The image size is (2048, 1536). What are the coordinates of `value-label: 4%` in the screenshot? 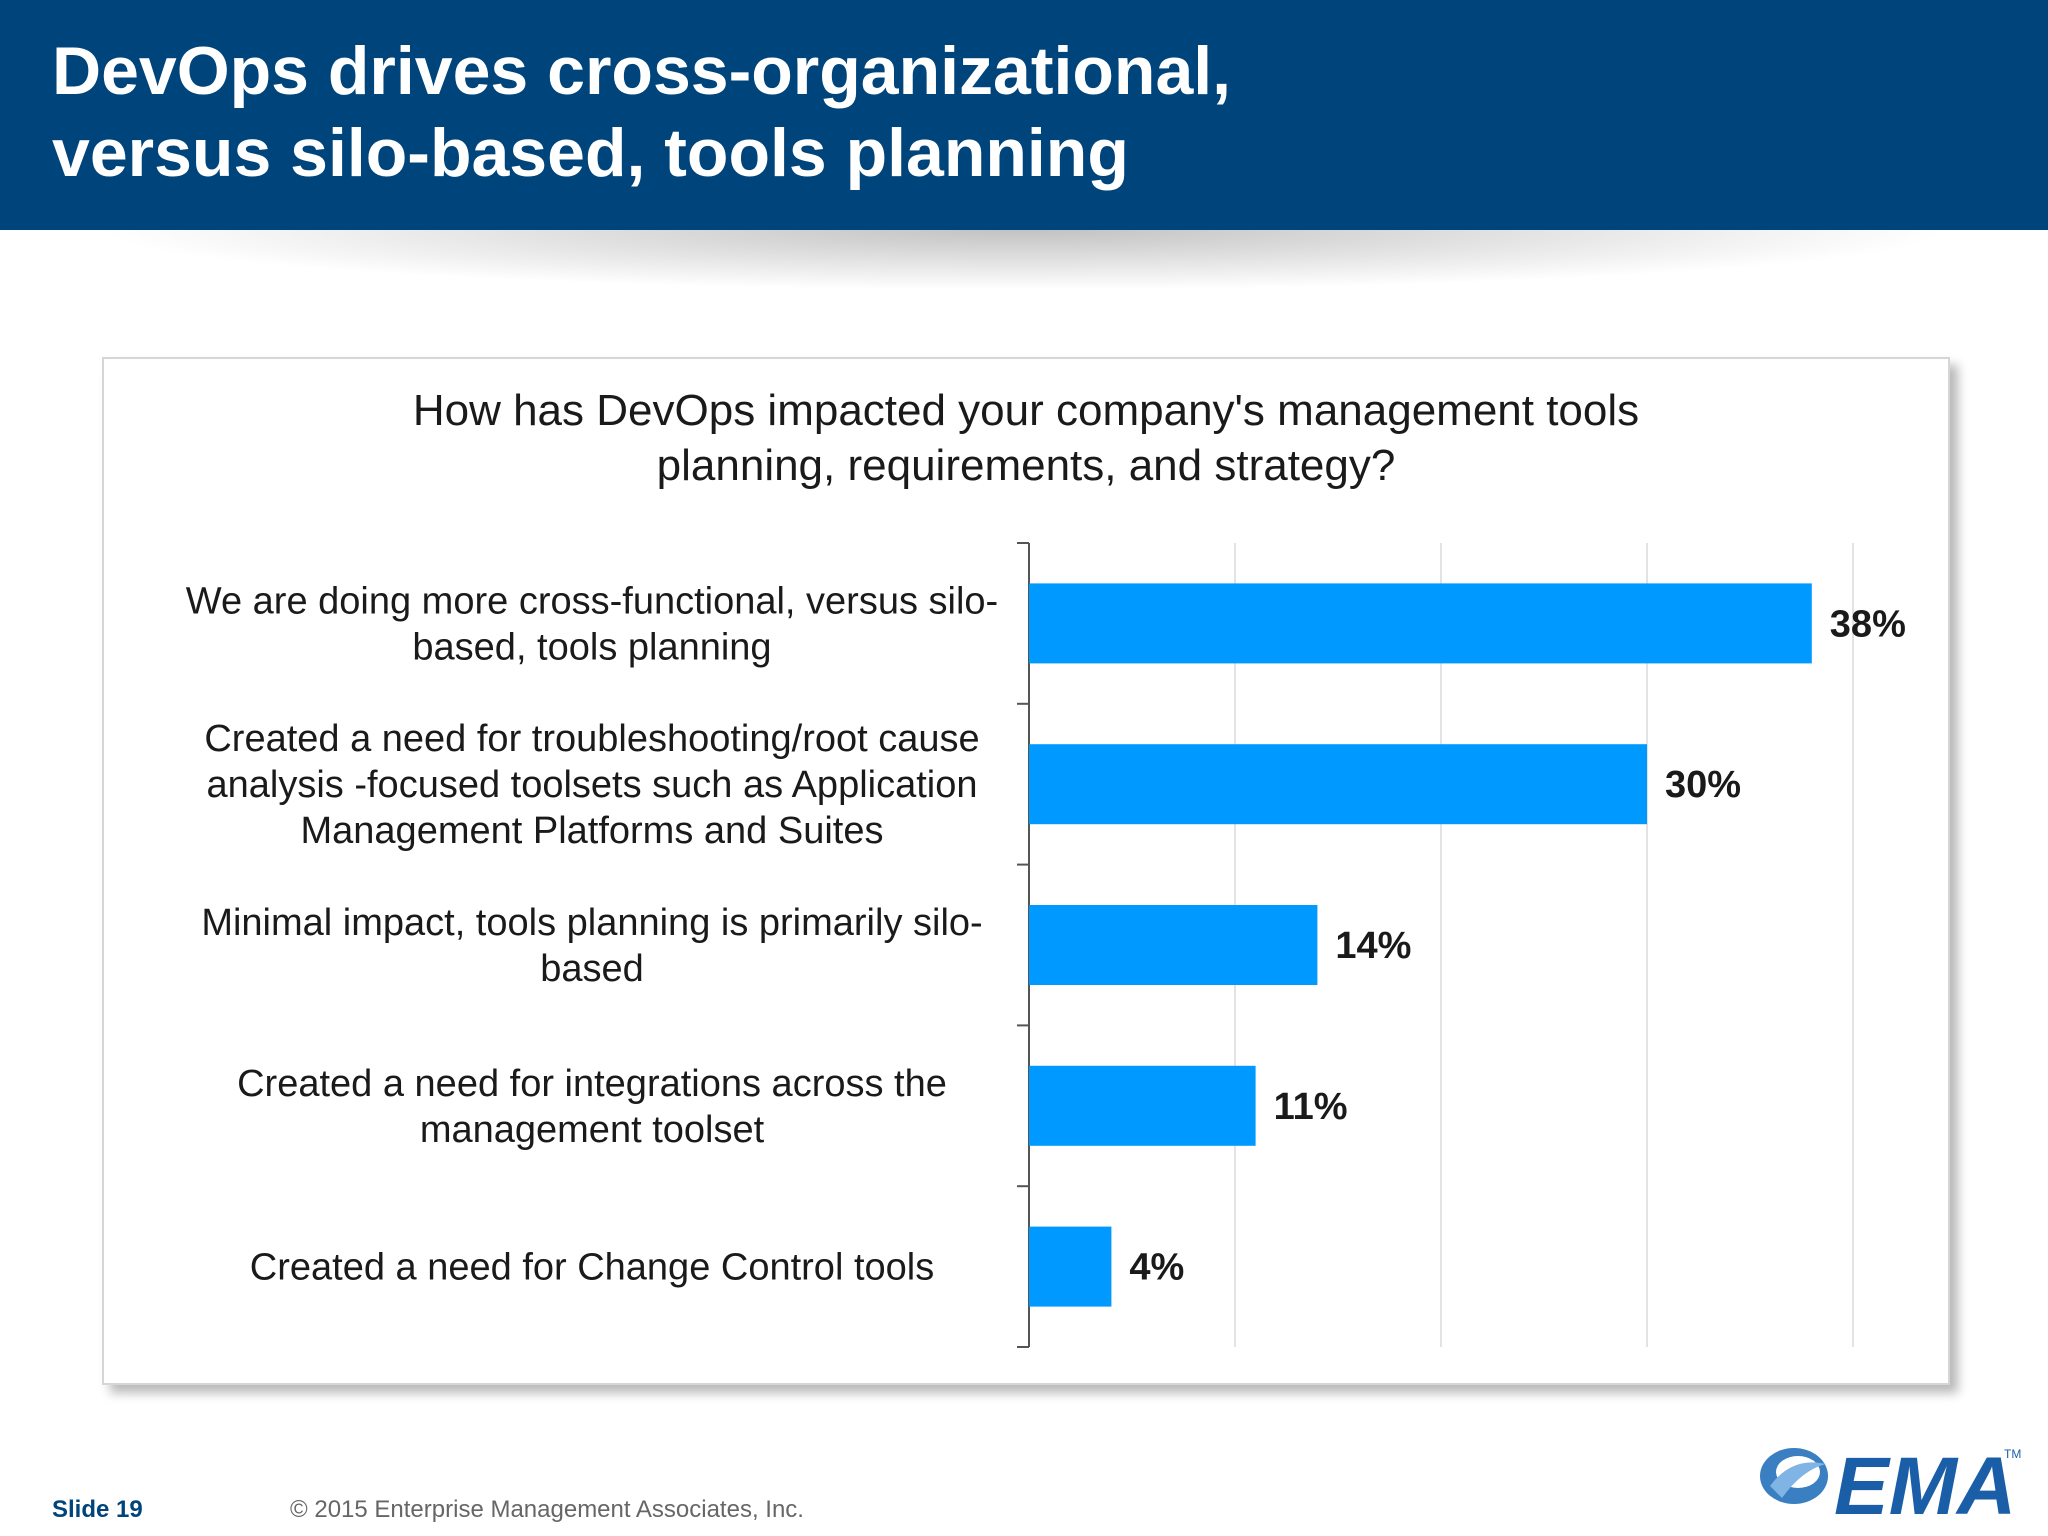 It's located at (1156, 1268).